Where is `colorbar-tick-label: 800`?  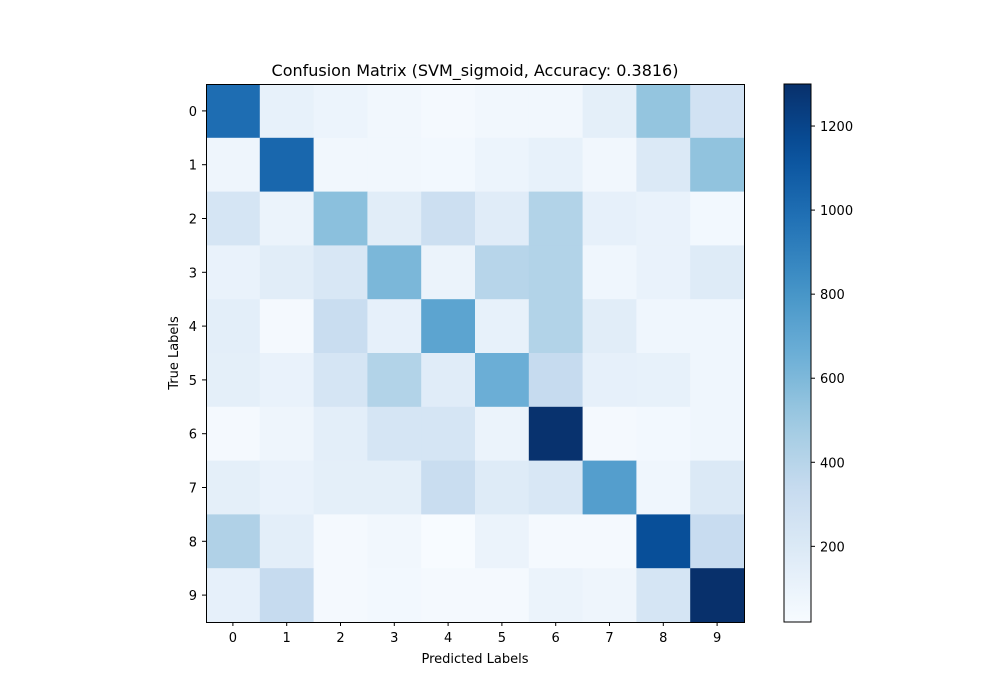 colorbar-tick-label: 800 is located at coordinates (832, 295).